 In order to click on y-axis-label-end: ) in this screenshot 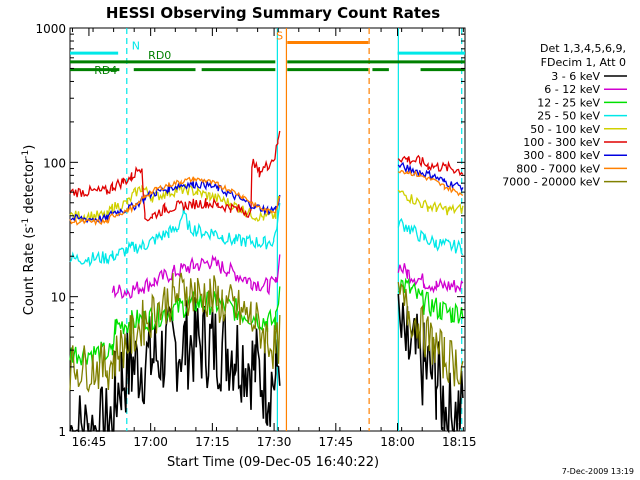, I will do `click(29, 147)`.